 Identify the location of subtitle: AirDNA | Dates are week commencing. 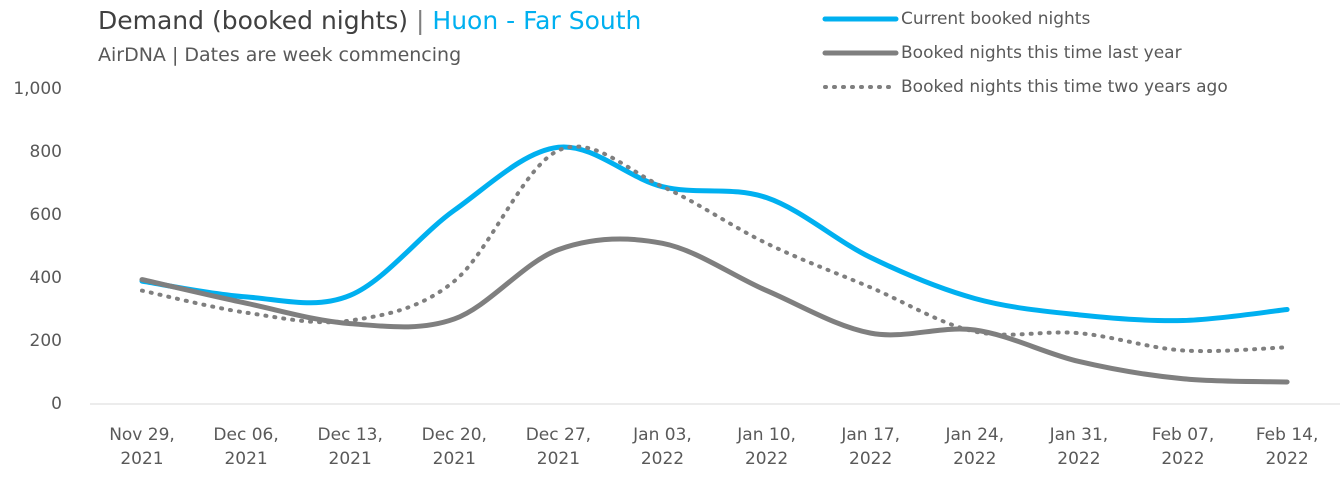
(280, 55).